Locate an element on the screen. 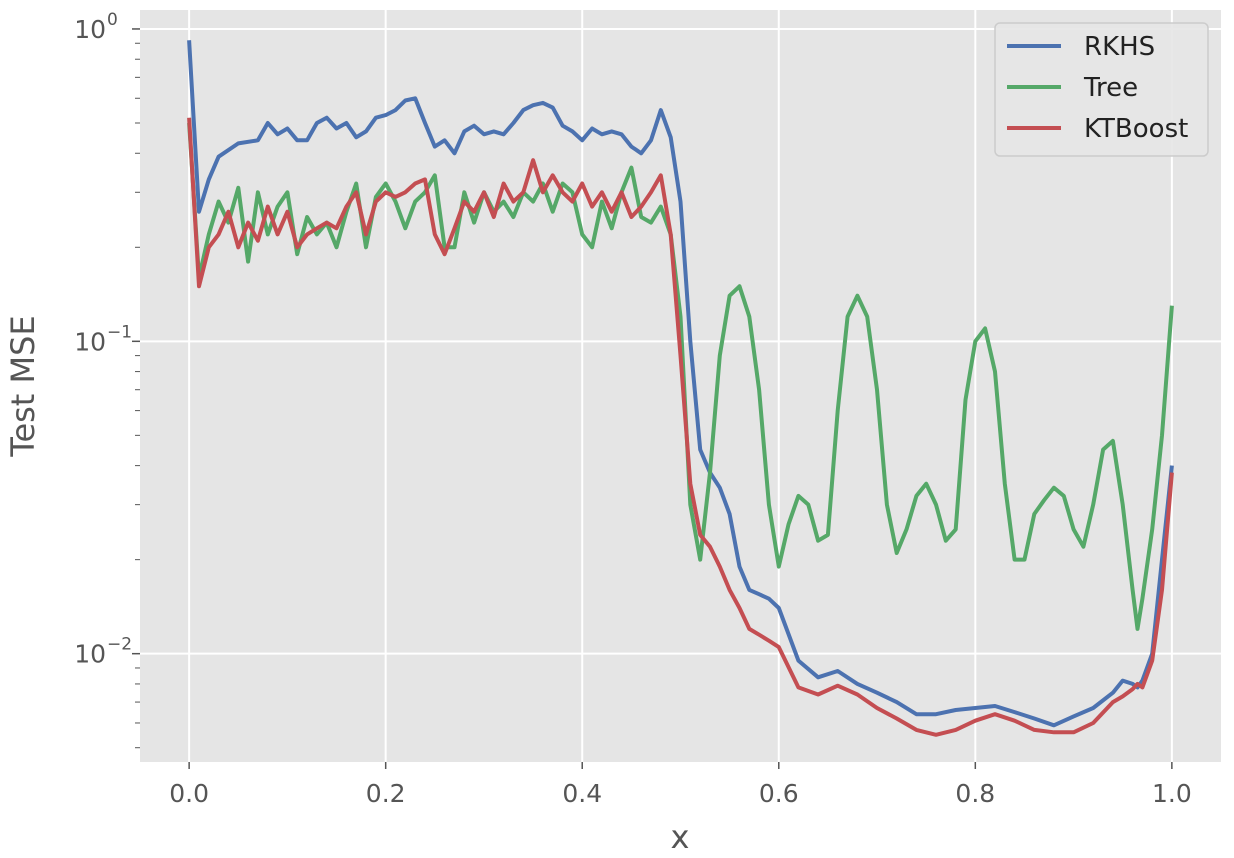 The width and height of the screenshot is (1234, 858). y-tick-exponent: 0 is located at coordinates (112, 20).